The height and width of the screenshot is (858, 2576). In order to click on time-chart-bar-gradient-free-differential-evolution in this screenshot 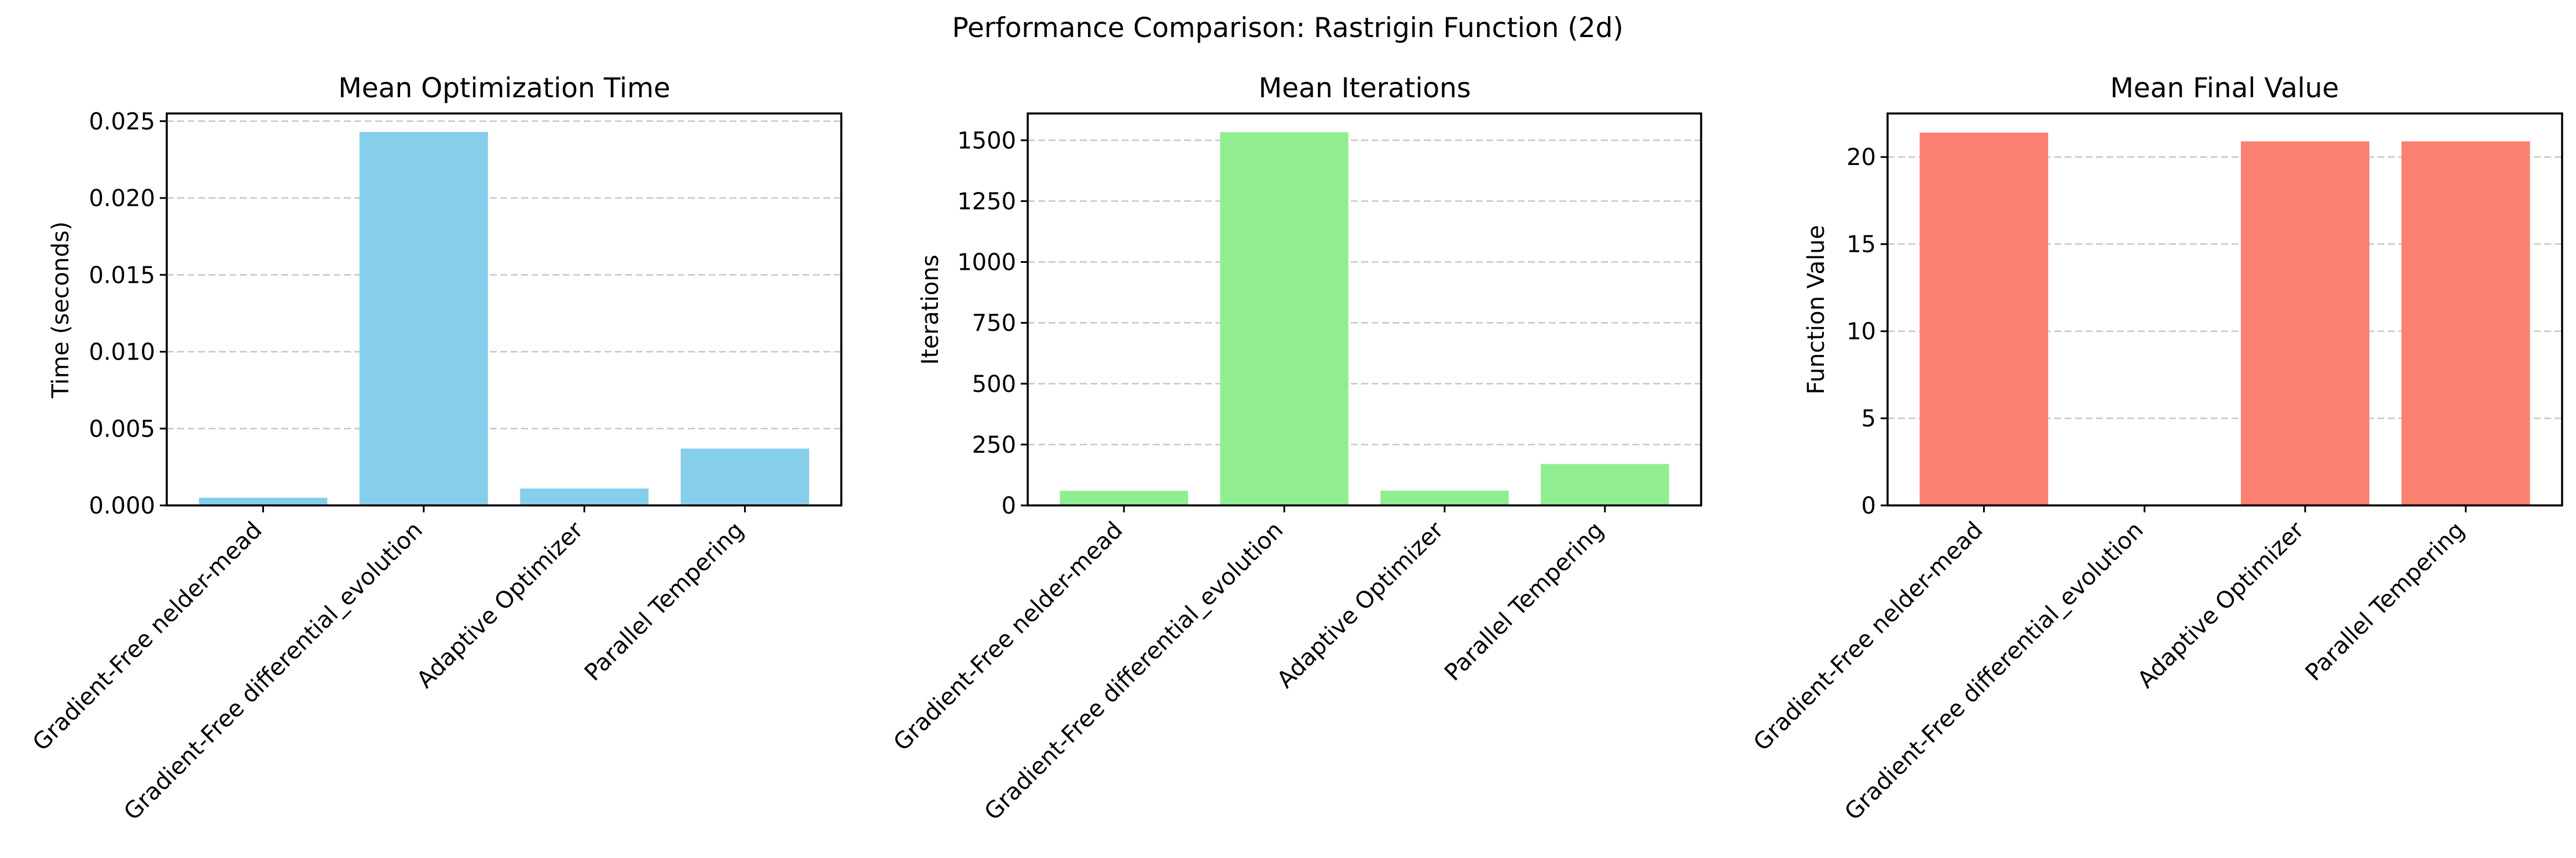, I will do `click(423, 318)`.